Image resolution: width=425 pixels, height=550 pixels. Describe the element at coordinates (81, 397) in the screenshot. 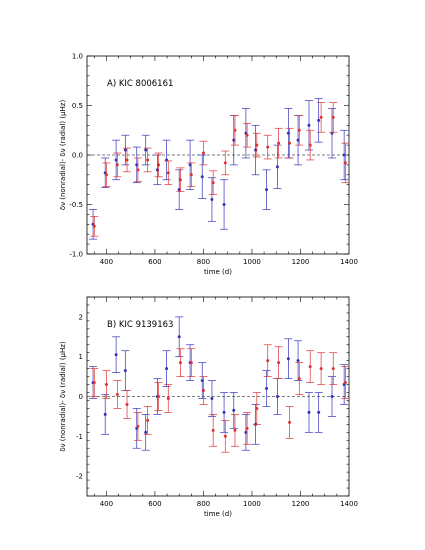

I see `y-tick-label: 0` at that location.